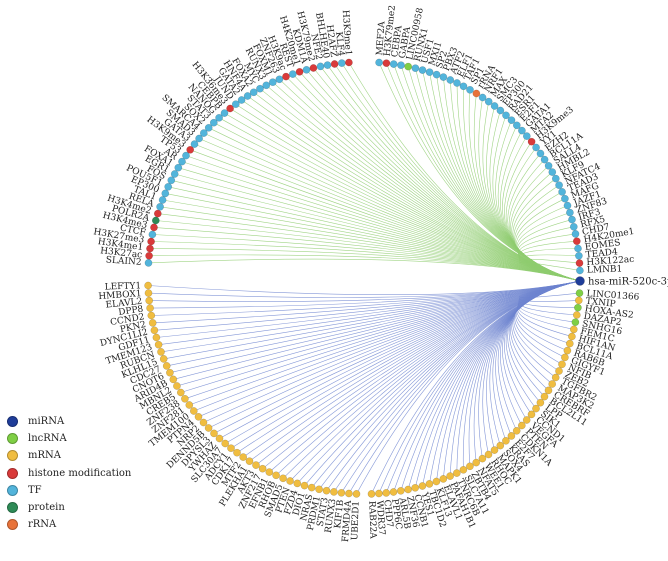 The width and height of the screenshot is (668, 561). I want to click on legend-item: miRNA, so click(79, 421).